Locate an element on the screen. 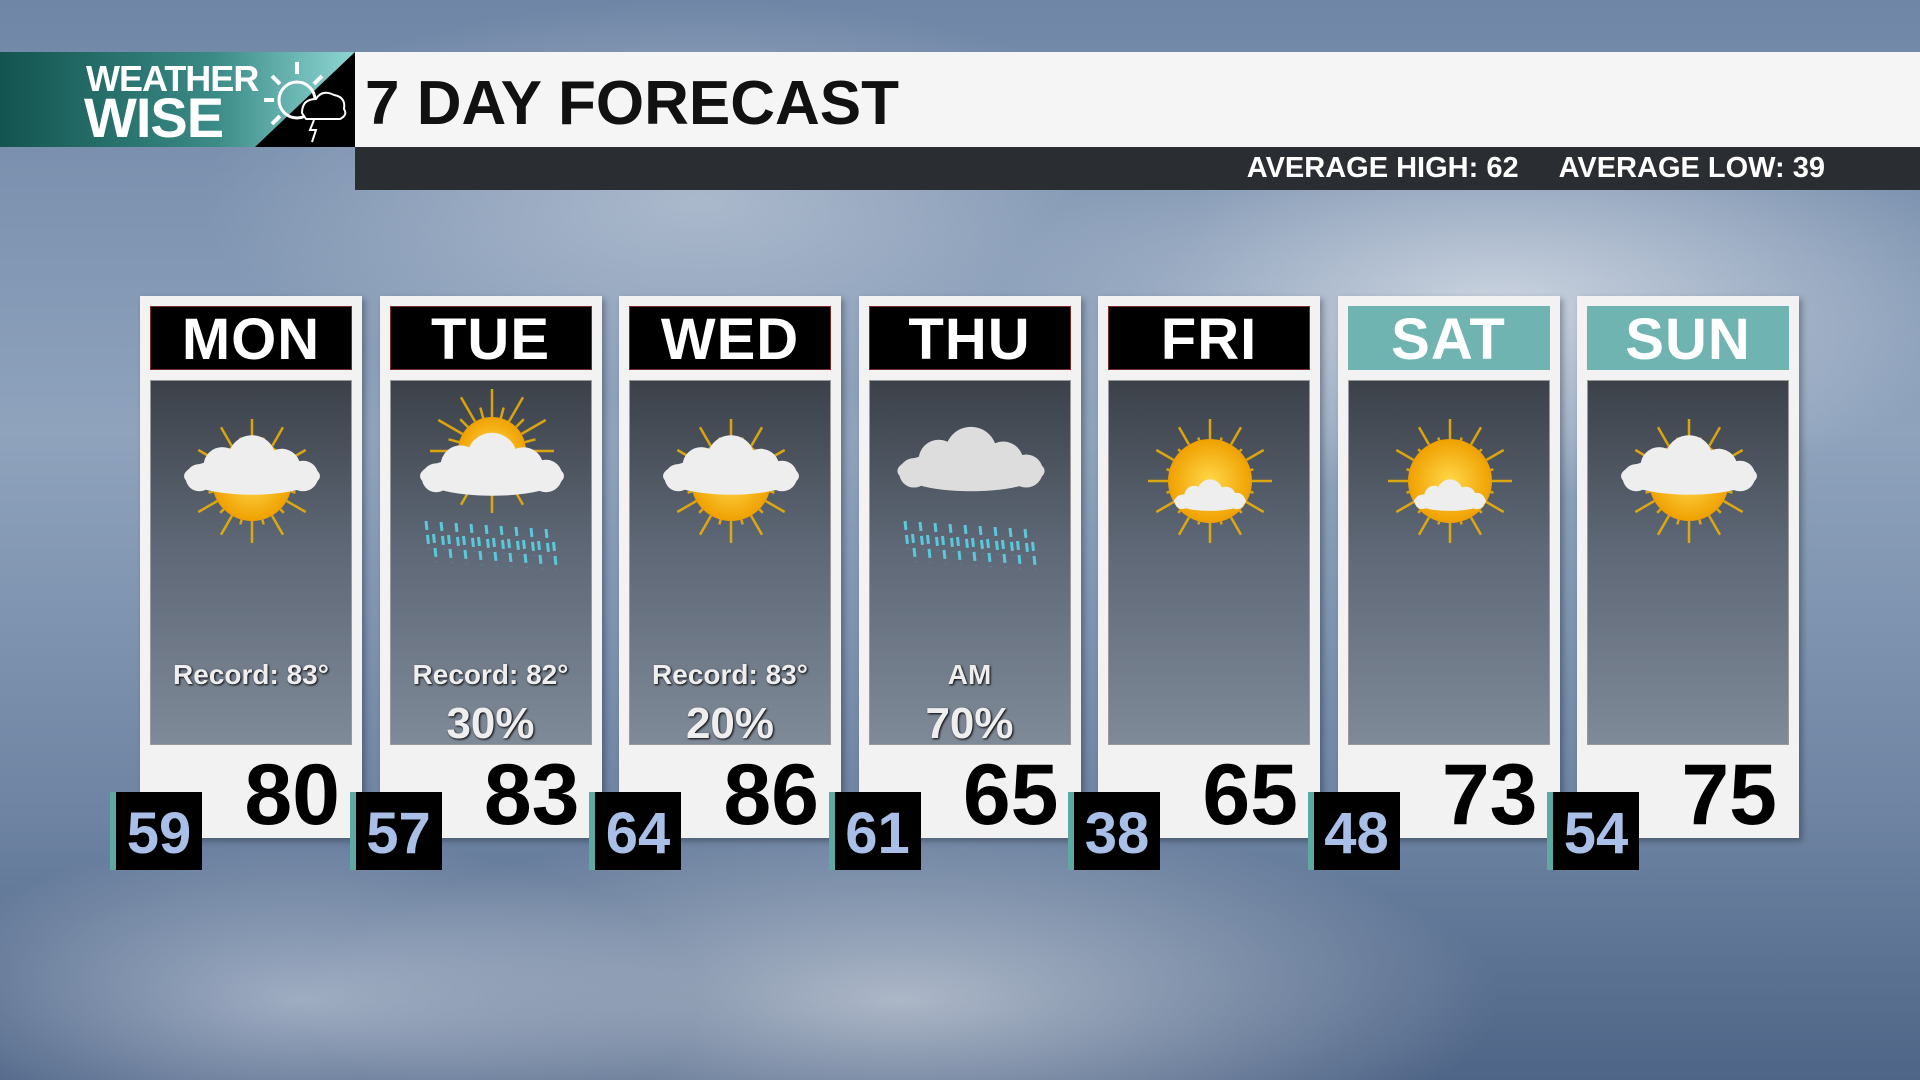 Image resolution: width=1920 pixels, height=1080 pixels. weather-wise-logo: WEATHER WISE is located at coordinates (177, 99).